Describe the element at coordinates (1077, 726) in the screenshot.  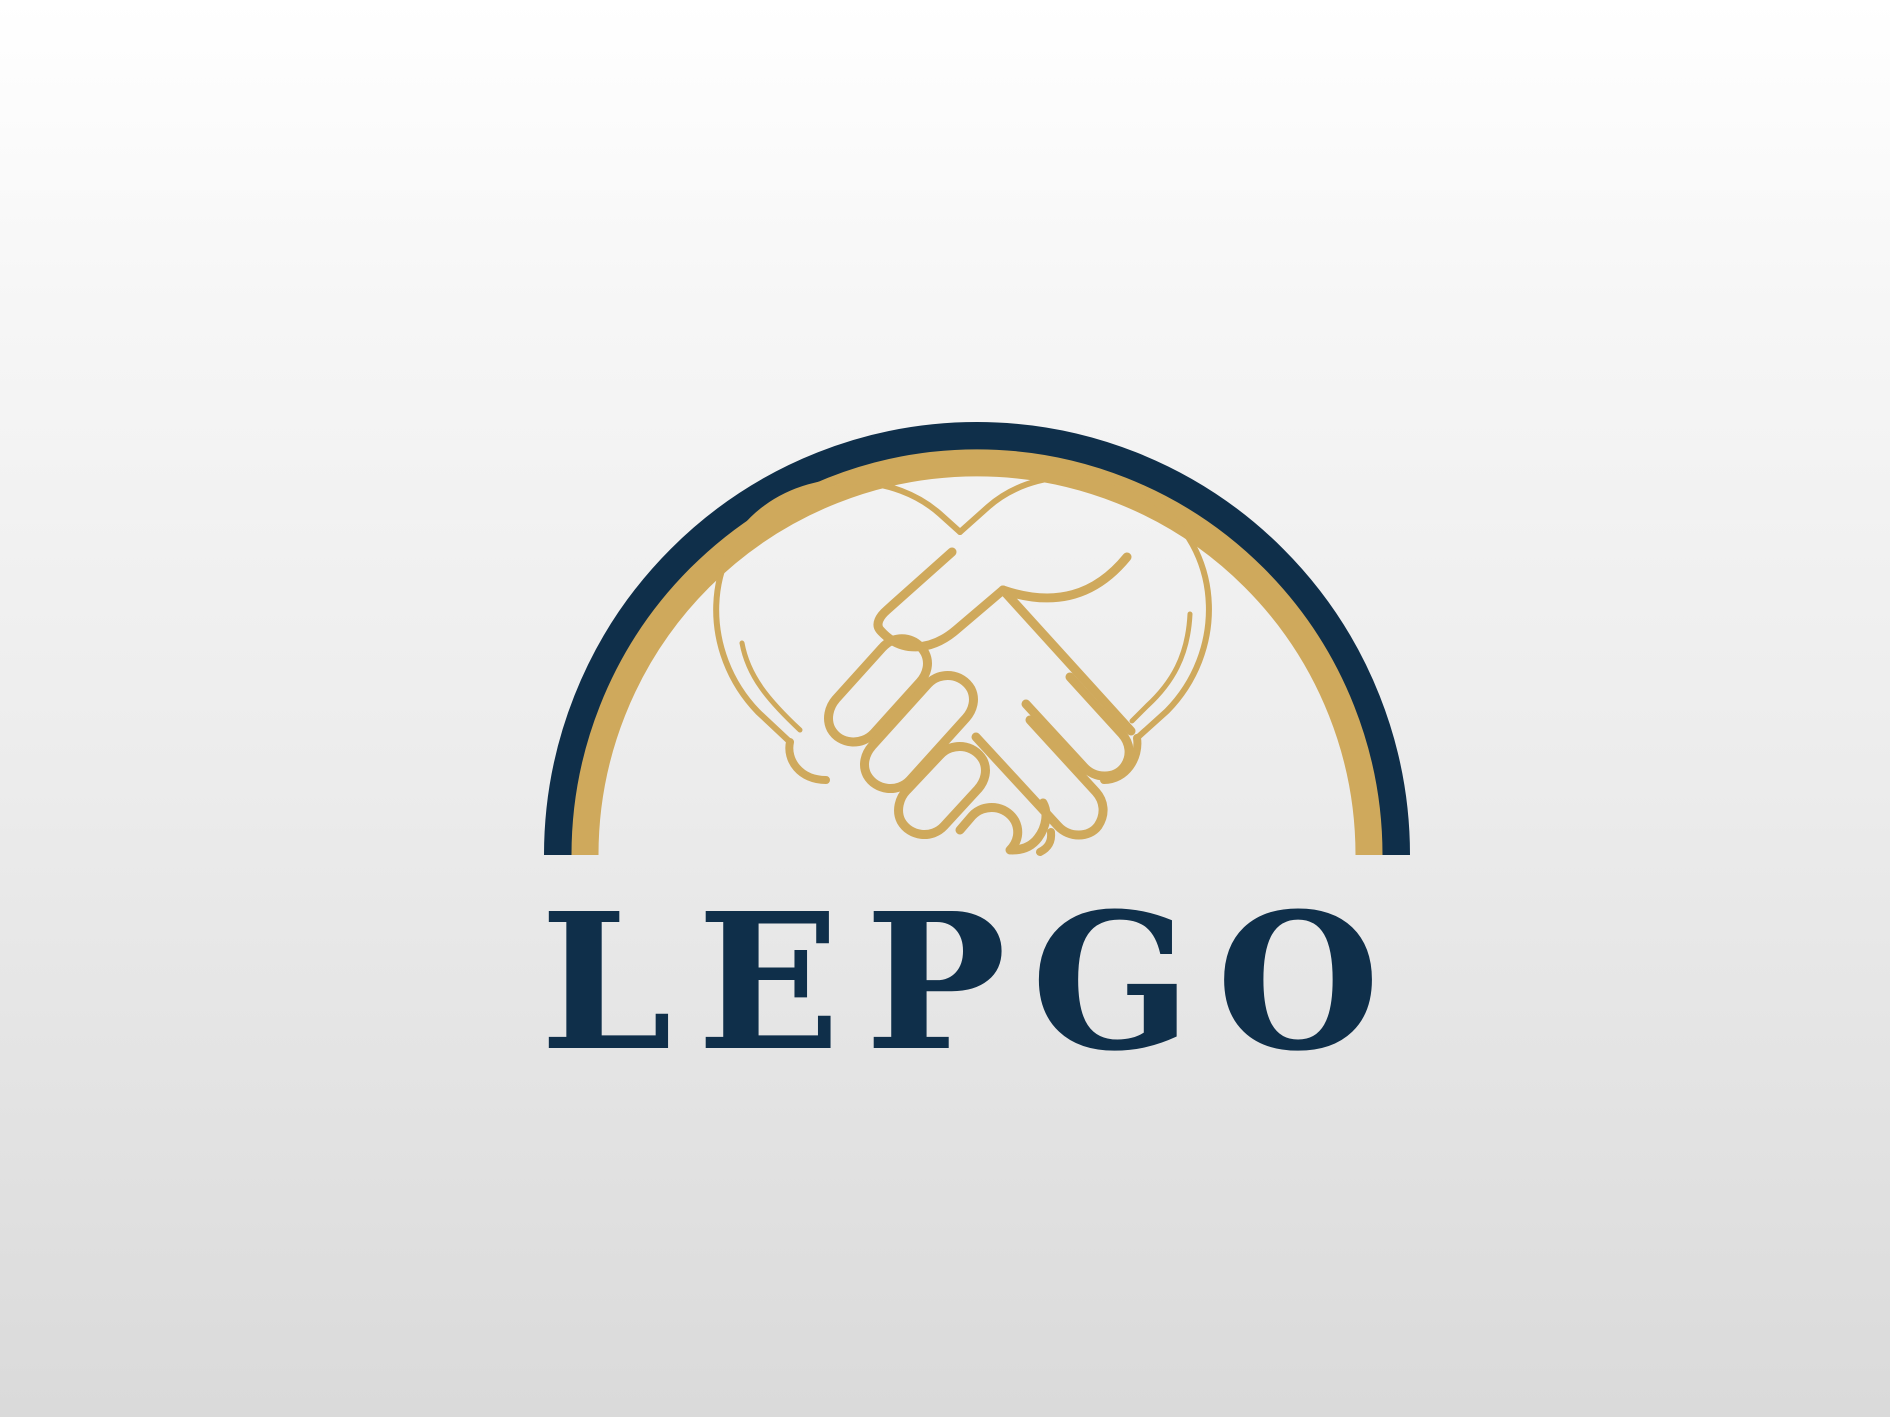
I see `finger-5-icon` at that location.